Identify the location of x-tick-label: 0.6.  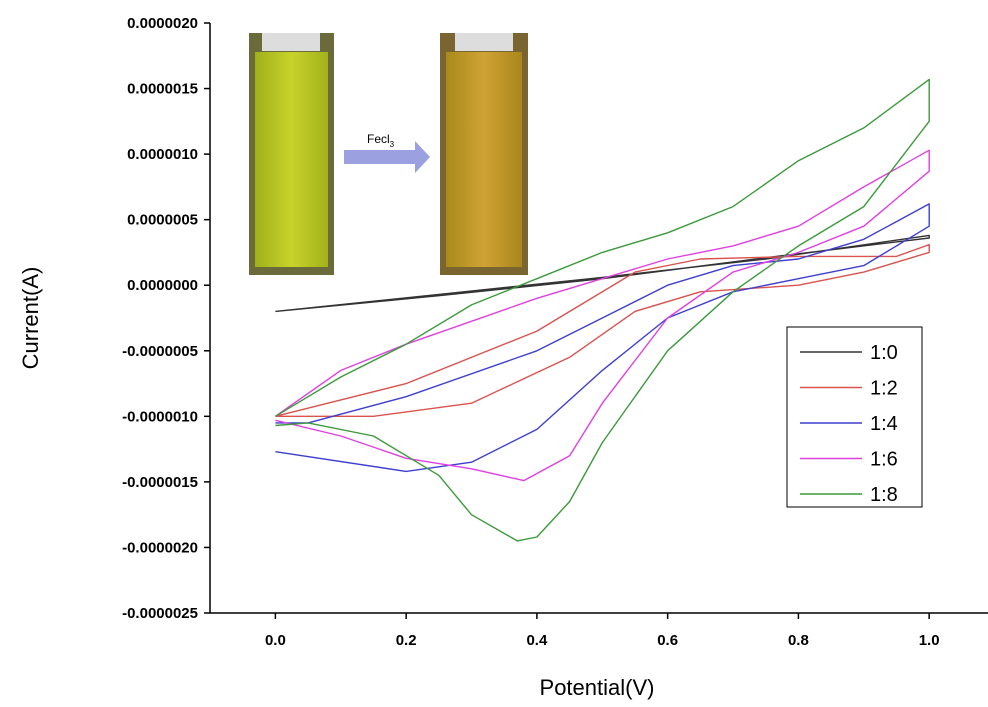
(667, 640).